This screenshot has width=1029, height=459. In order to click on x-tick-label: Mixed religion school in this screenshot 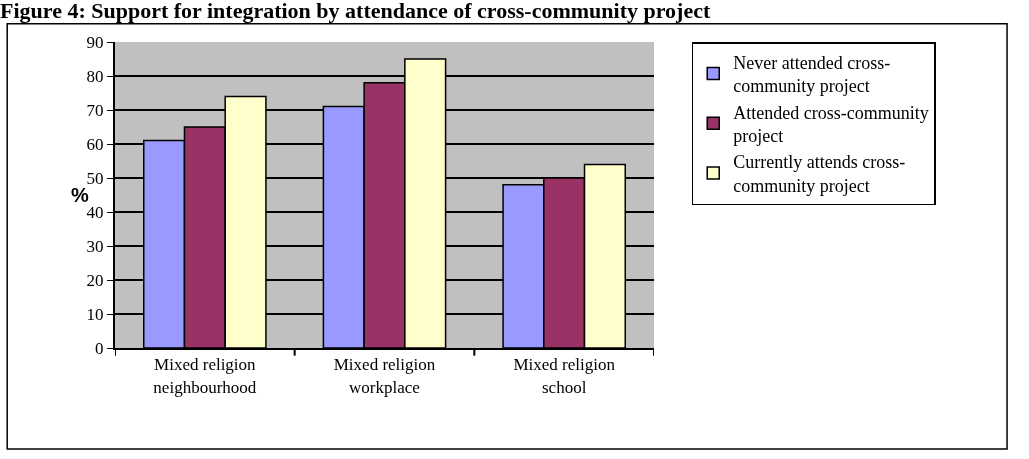, I will do `click(564, 376)`.